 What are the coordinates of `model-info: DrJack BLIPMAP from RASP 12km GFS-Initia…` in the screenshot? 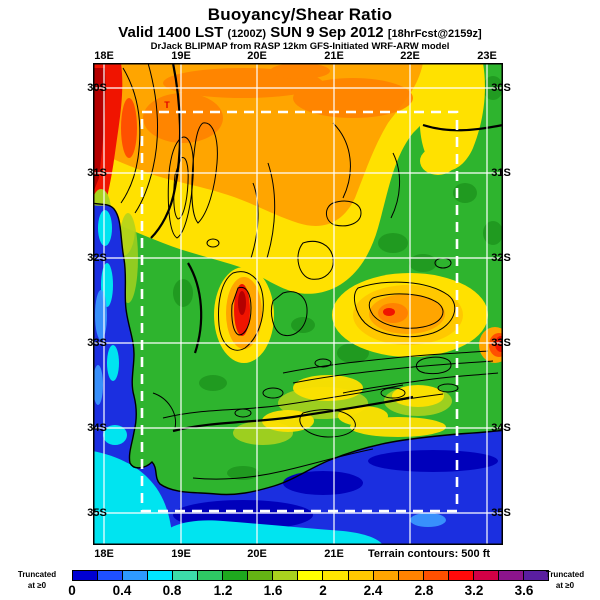 It's located at (300, 46).